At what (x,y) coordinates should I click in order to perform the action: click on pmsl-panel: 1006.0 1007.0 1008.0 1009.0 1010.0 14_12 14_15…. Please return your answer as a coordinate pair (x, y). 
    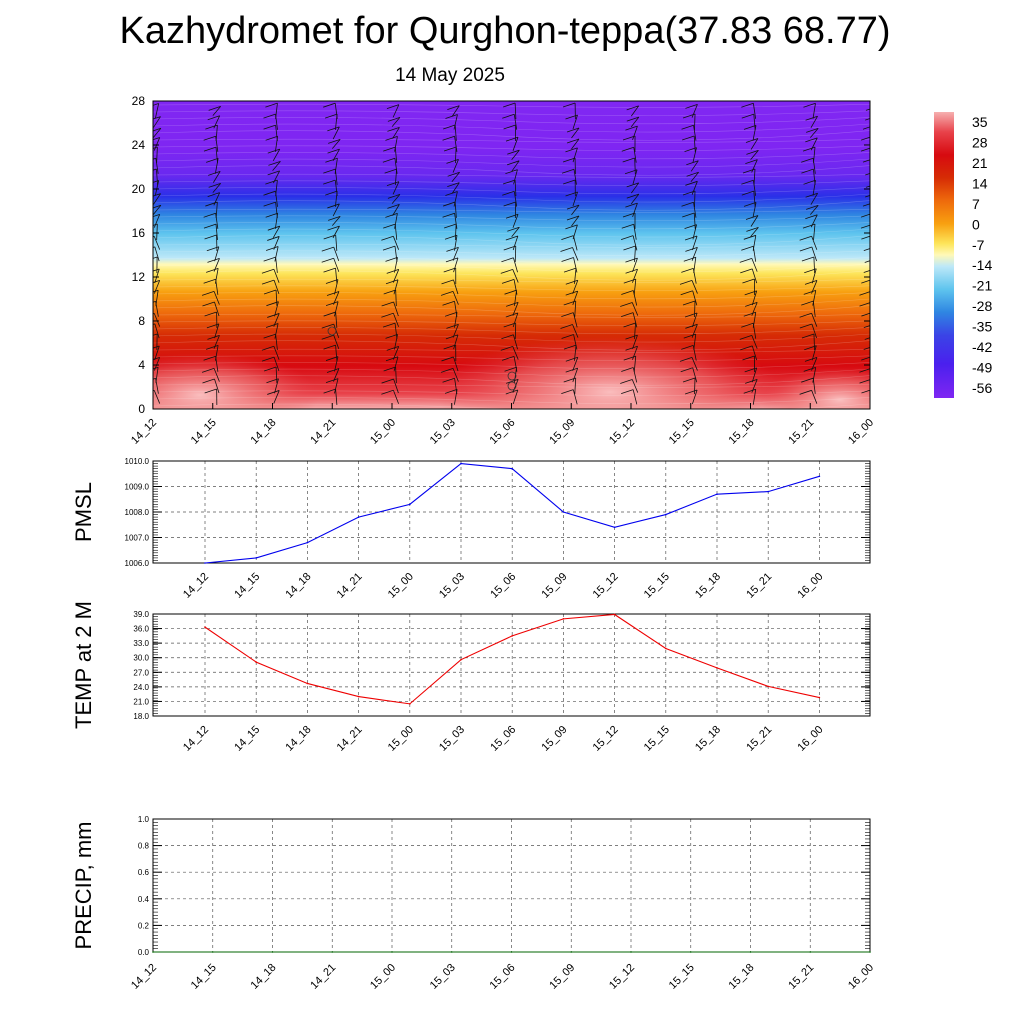
    Looking at the image, I should click on (471, 529).